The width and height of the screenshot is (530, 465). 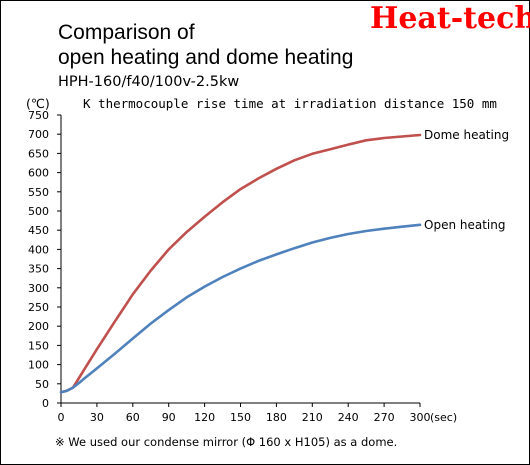 What do you see at coordinates (38, 153) in the screenshot?
I see `y-tick-label: 650` at bounding box center [38, 153].